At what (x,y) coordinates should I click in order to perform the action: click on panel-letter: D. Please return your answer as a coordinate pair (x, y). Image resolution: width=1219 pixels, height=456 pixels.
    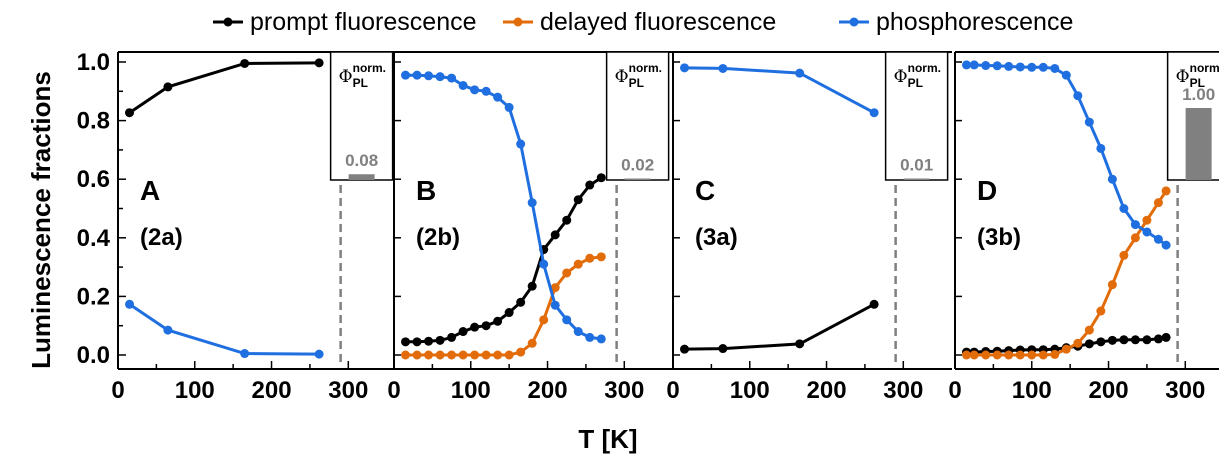
    Looking at the image, I should click on (987, 190).